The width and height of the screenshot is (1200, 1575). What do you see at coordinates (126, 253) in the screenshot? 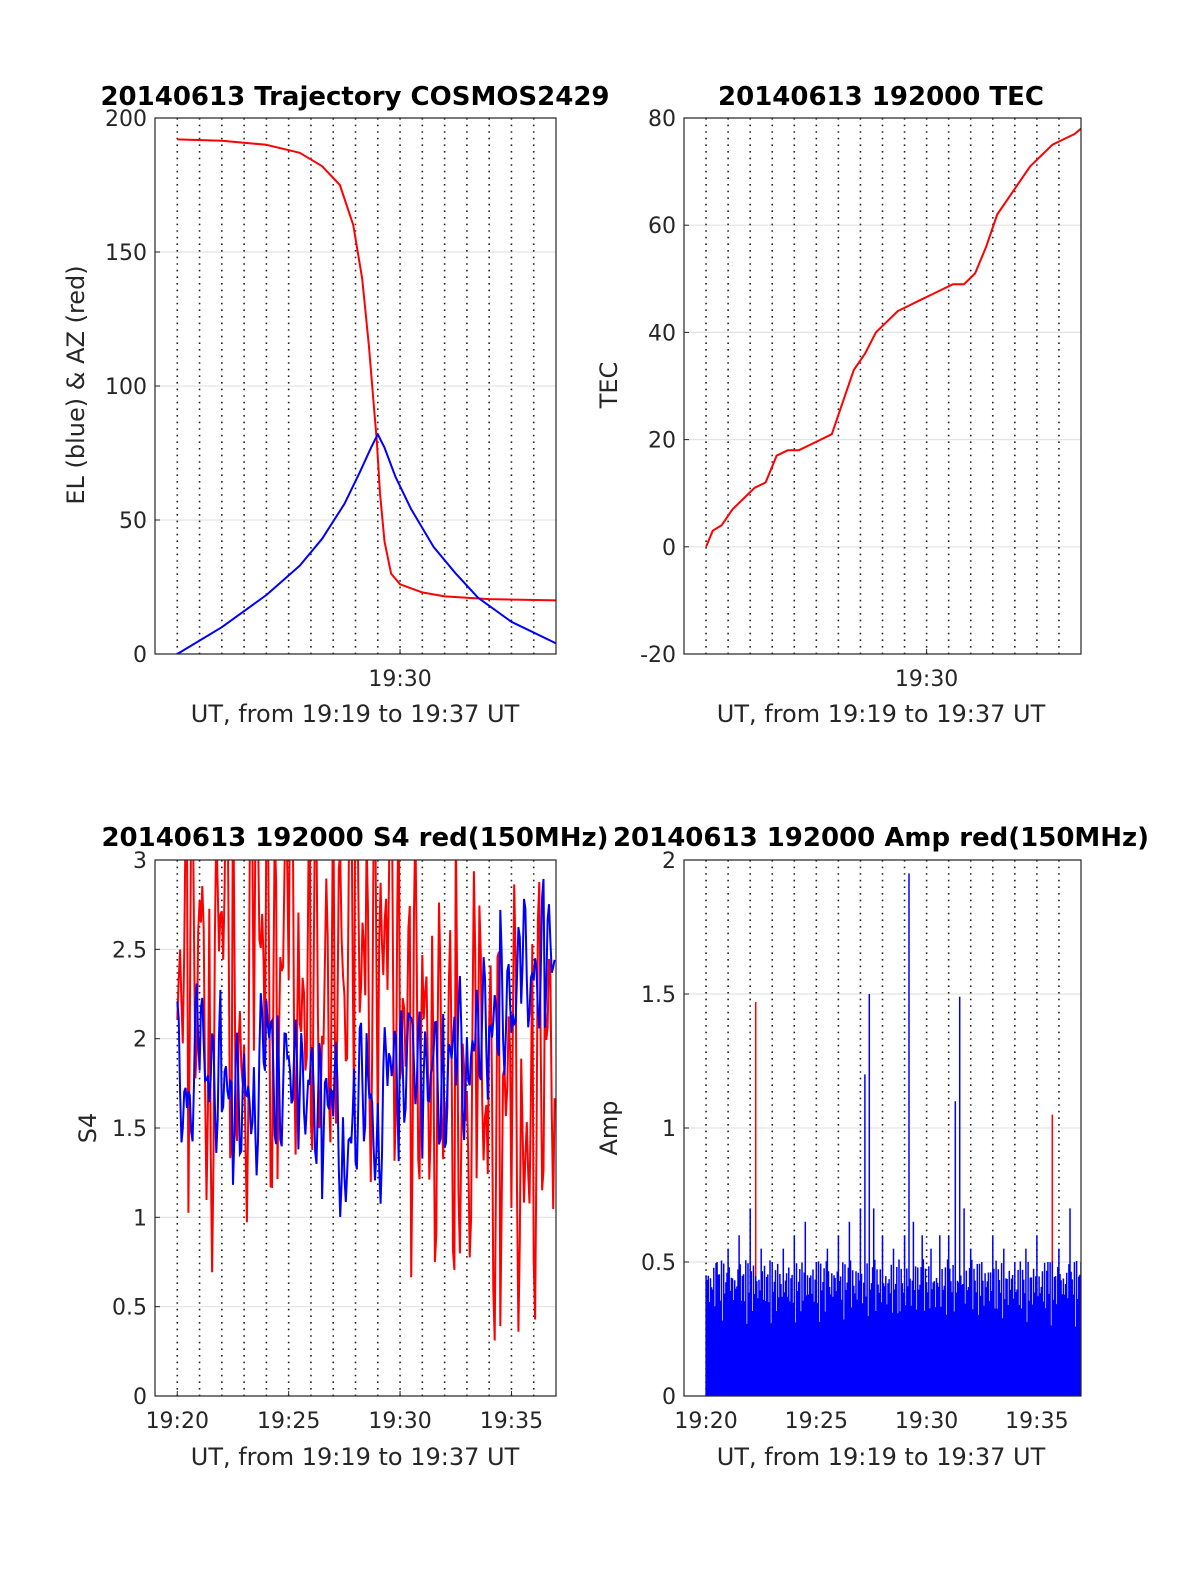
I see `y-tick-label: 150` at bounding box center [126, 253].